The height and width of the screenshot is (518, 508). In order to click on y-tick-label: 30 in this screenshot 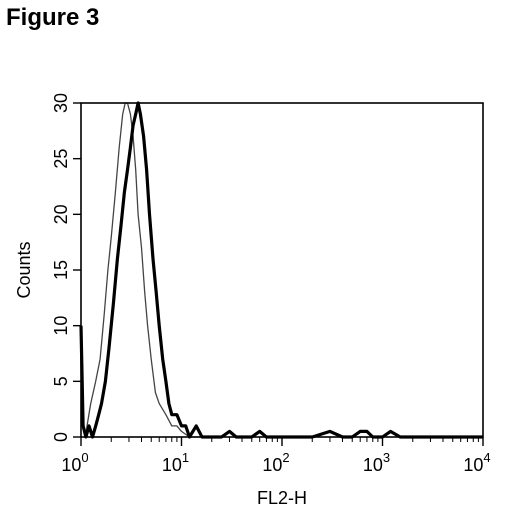, I will do `click(61, 103)`.